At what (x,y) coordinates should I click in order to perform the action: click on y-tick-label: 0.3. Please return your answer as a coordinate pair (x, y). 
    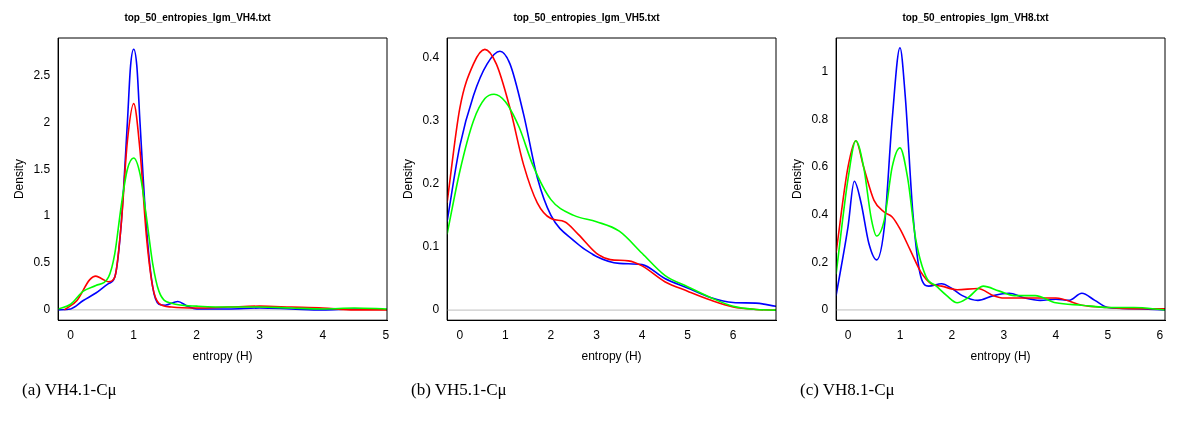
    Looking at the image, I should click on (431, 120).